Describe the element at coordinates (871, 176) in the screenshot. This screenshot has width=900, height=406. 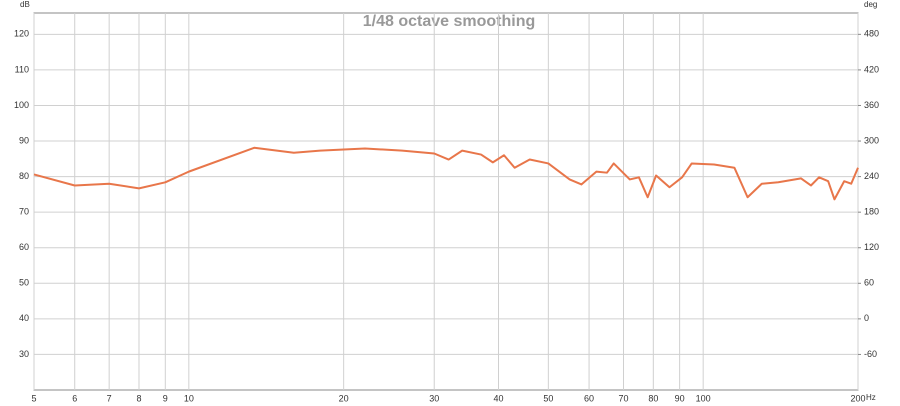
I see `y2-tick-label: 240` at that location.